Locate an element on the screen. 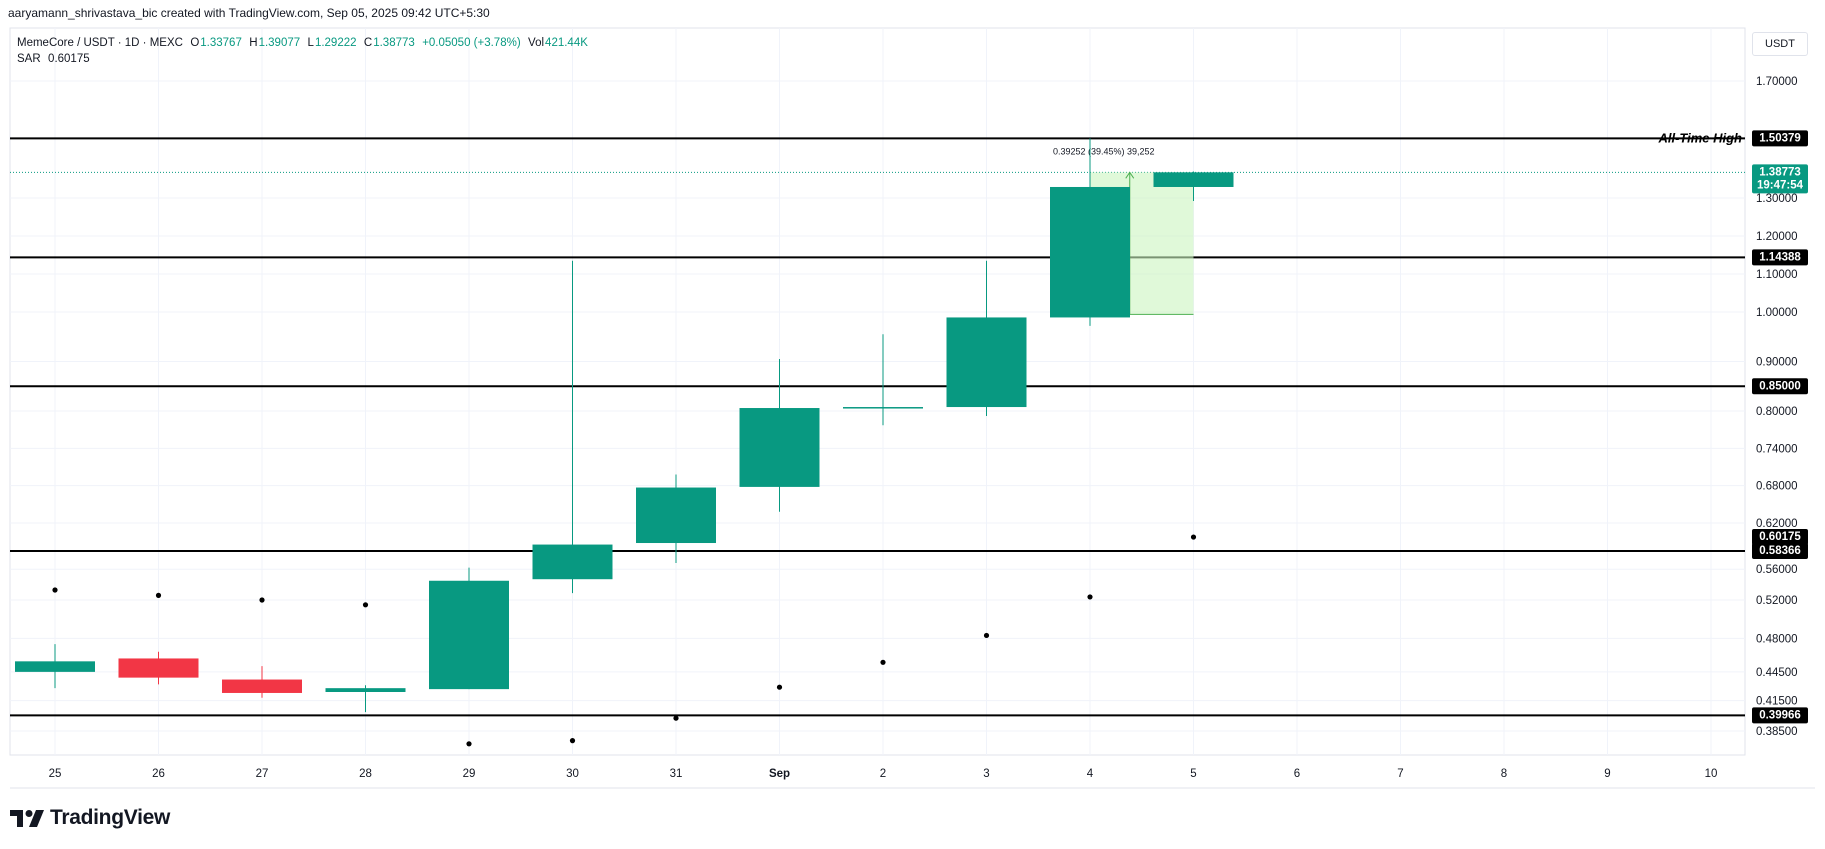  level-price-label-text: 0.39966 is located at coordinates (1780, 715).